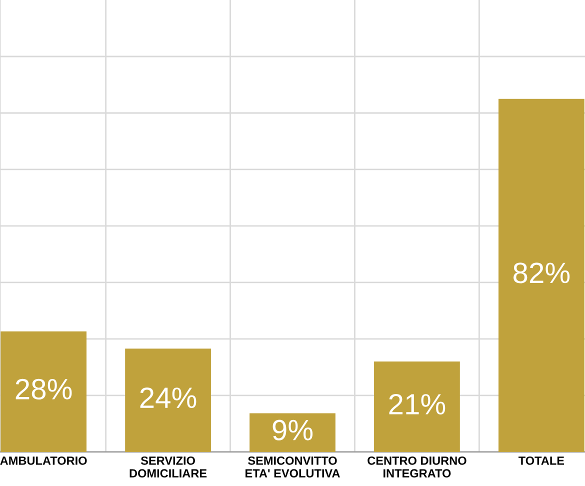 This screenshot has height=486, width=585. Describe the element at coordinates (293, 467) in the screenshot. I see `x-tick-label: SEMICONVITTO ETA' EVOLUTIVA` at that location.